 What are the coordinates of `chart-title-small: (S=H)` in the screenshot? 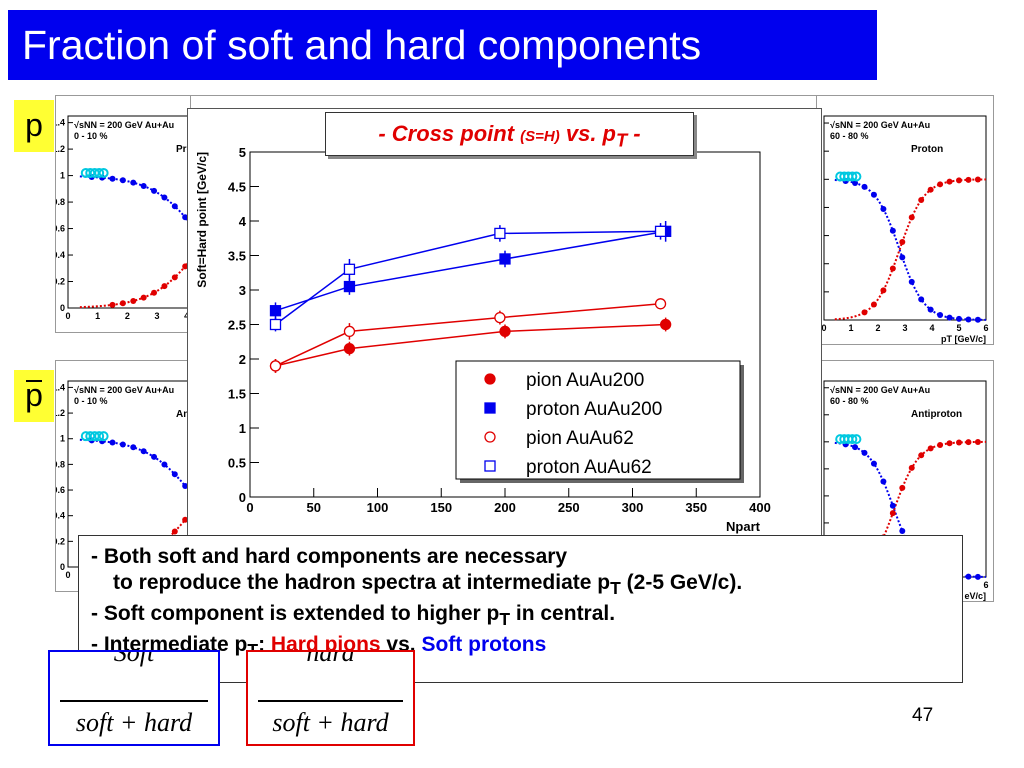 It's located at (540, 136).